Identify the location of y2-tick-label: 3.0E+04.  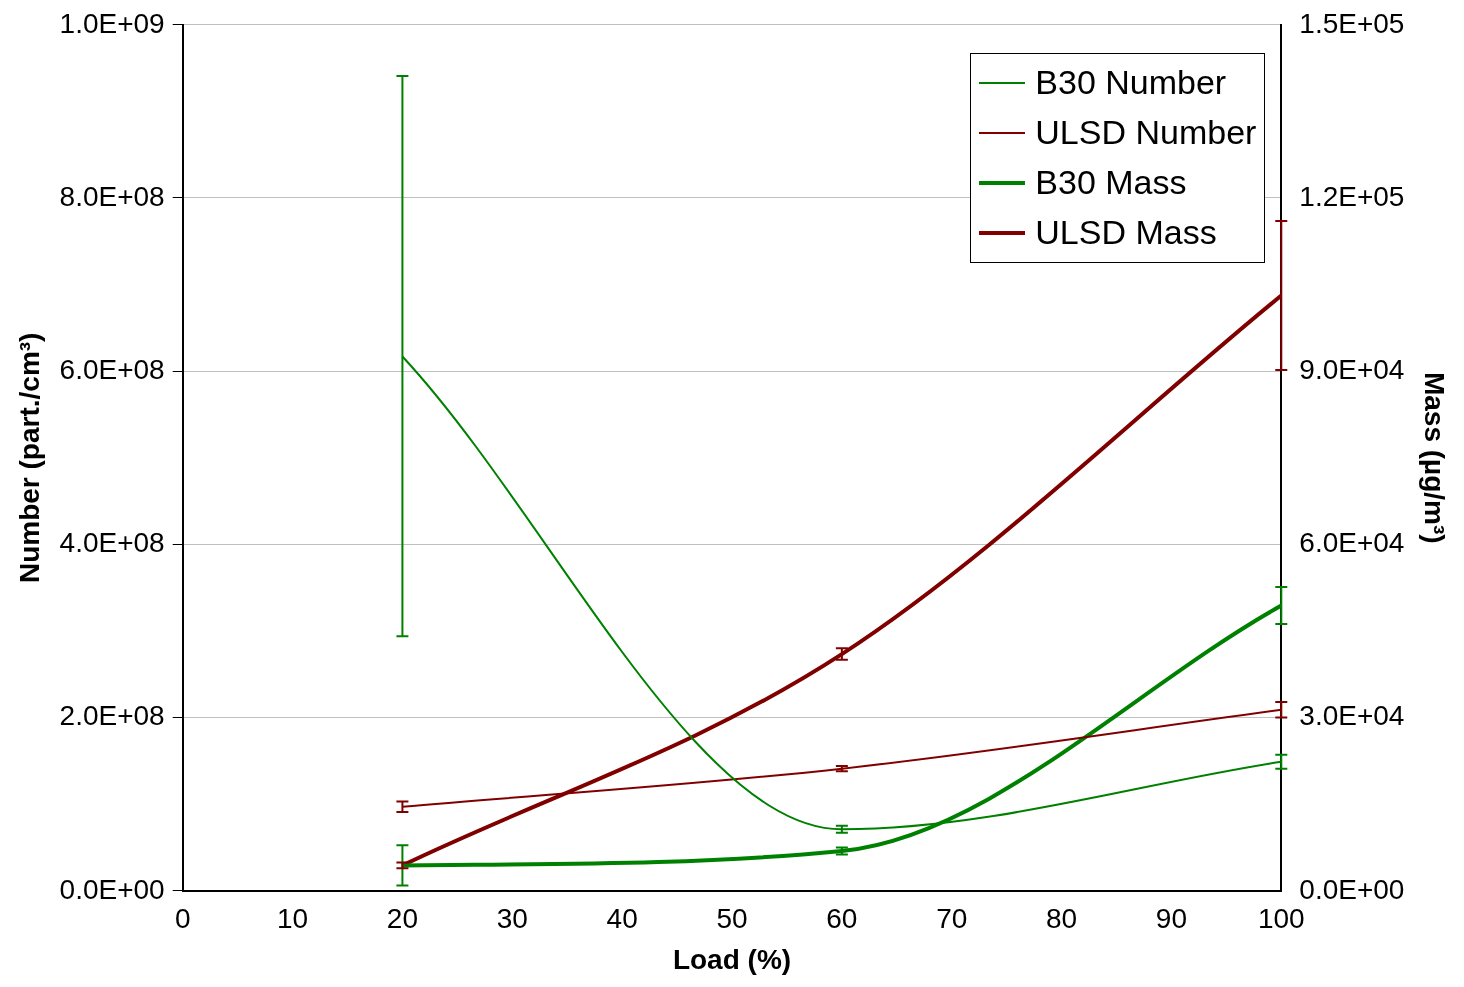
(1352, 716).